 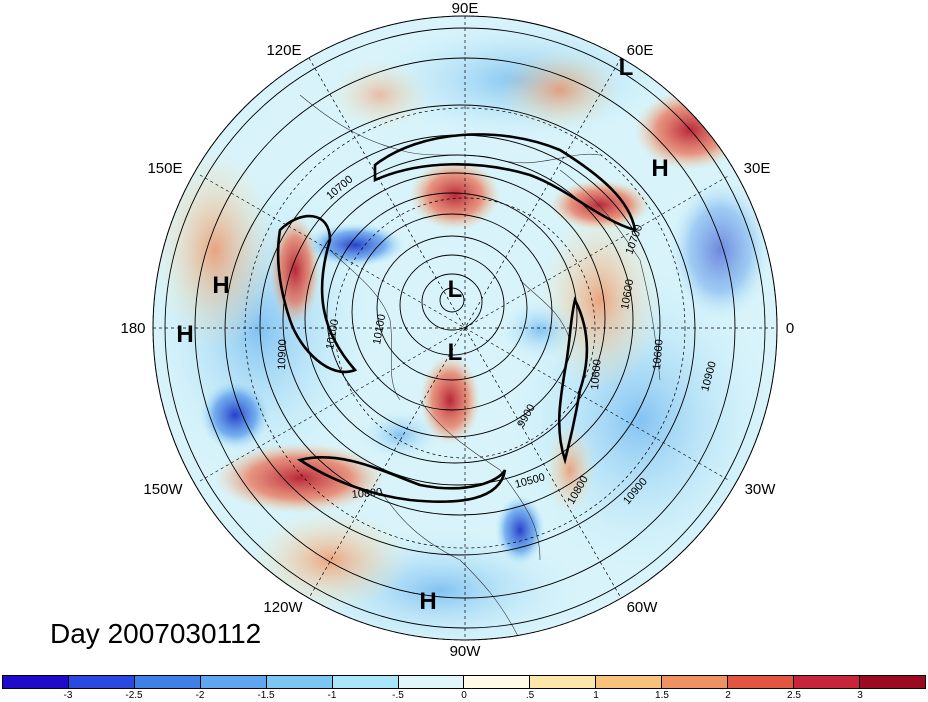 I want to click on colorbar-tick-label: -3, so click(x=68, y=695).